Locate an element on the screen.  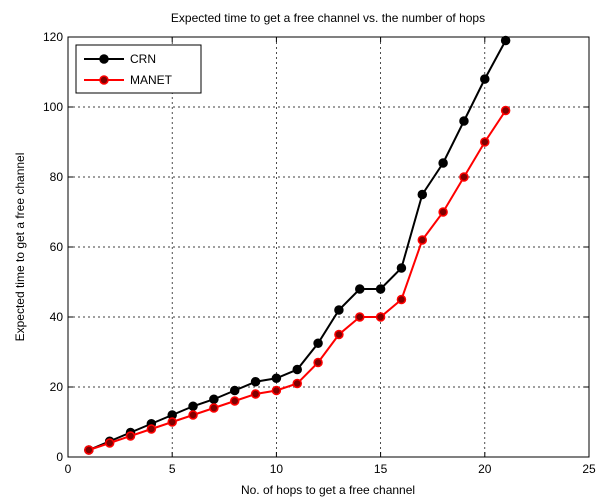
y-tick-label: 0 is located at coordinates (59, 457).